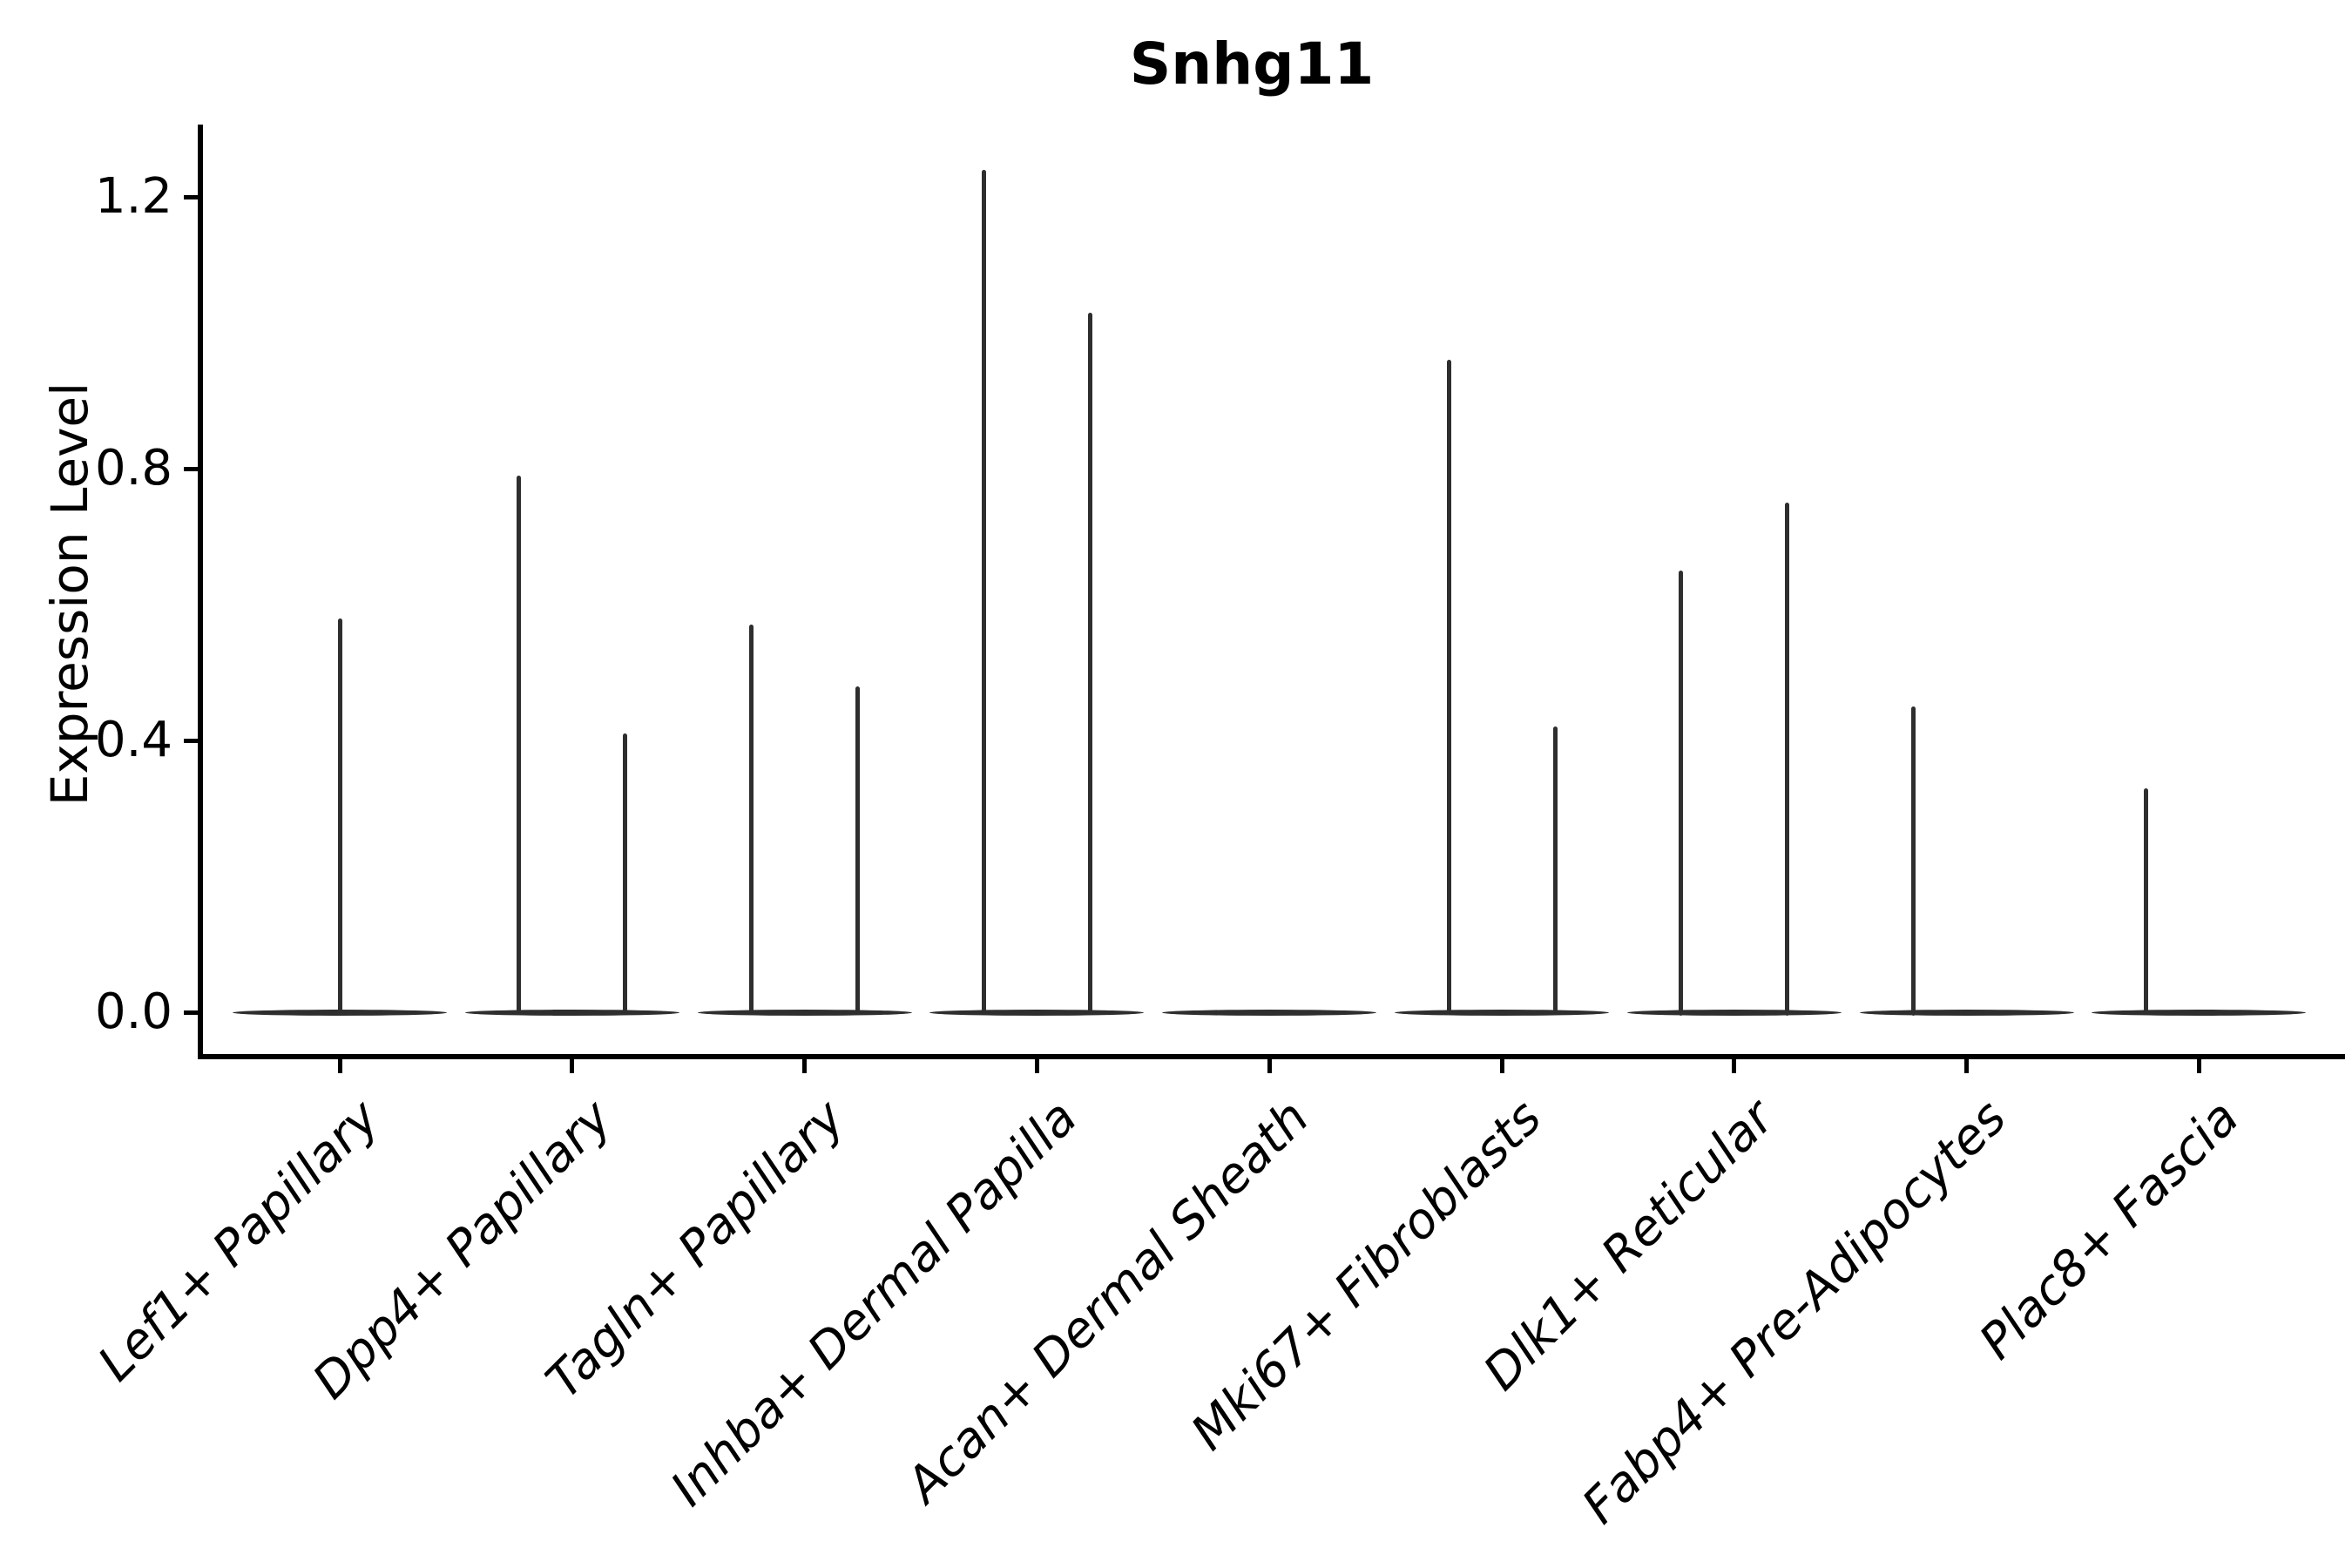  What do you see at coordinates (874, 1303) in the screenshot?
I see `x-tick-label: Inhba+ Dermal Papilla` at bounding box center [874, 1303].